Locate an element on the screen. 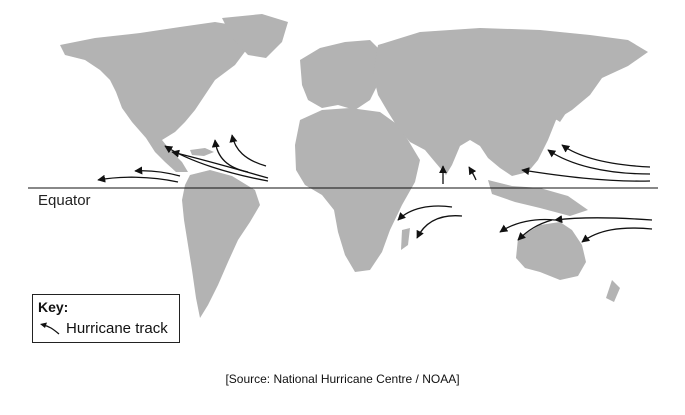  new-zealand is located at coordinates (613, 291).